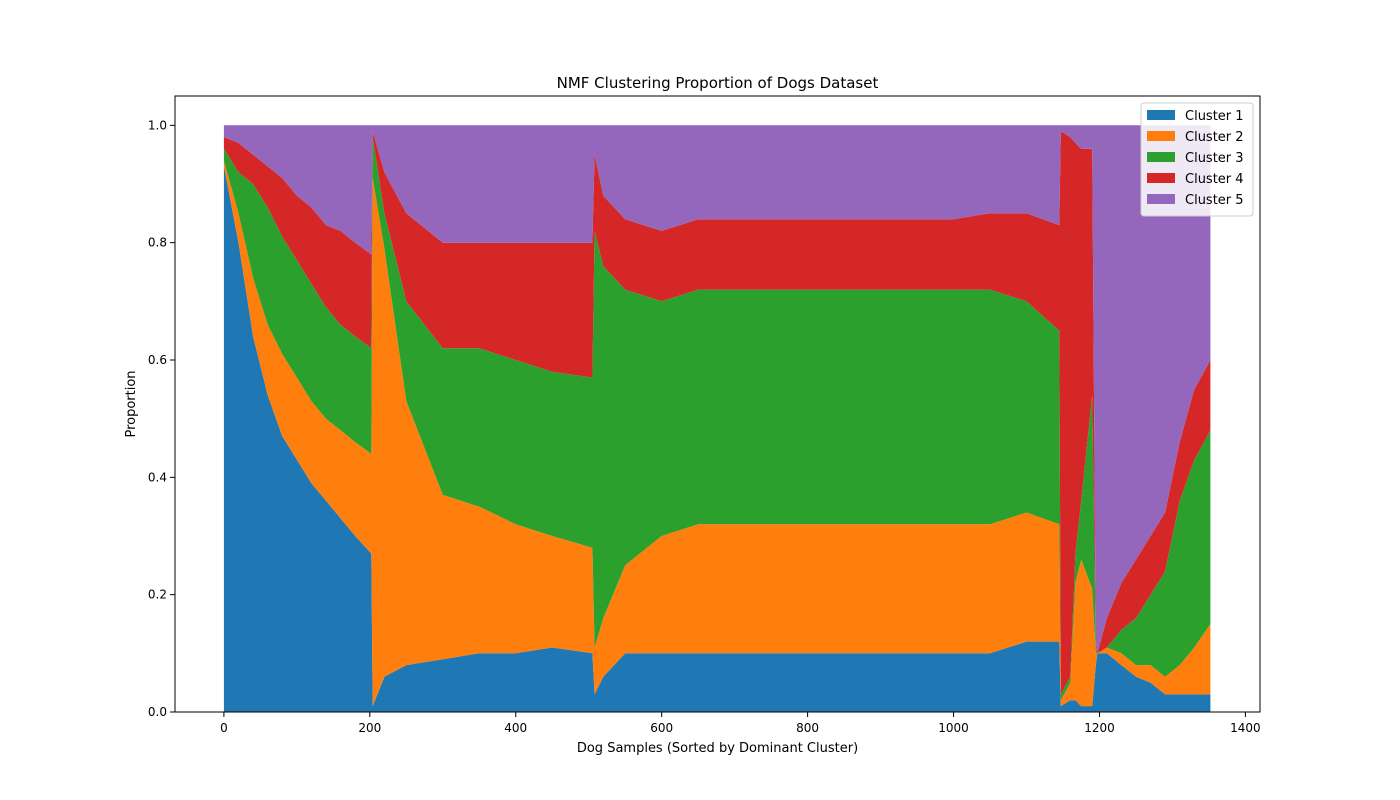 Image resolution: width=1400 pixels, height=800 pixels. Describe the element at coordinates (131, 403) in the screenshot. I see `y-axis-label: Proportion` at that location.